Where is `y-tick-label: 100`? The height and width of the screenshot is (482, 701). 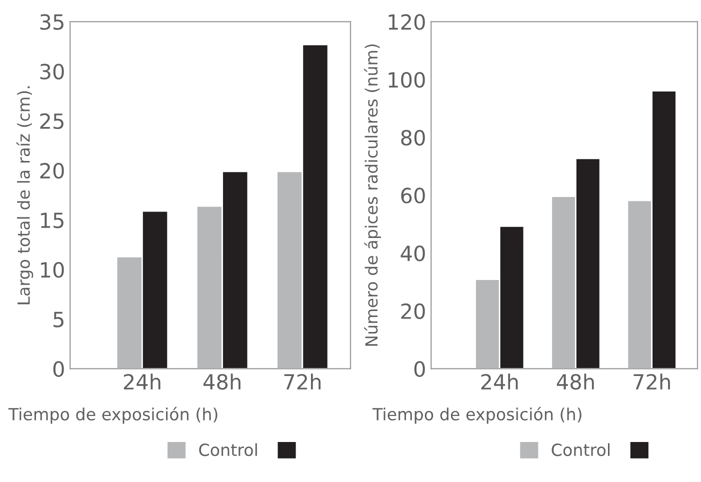
y-tick-label: 100 is located at coordinates (406, 80).